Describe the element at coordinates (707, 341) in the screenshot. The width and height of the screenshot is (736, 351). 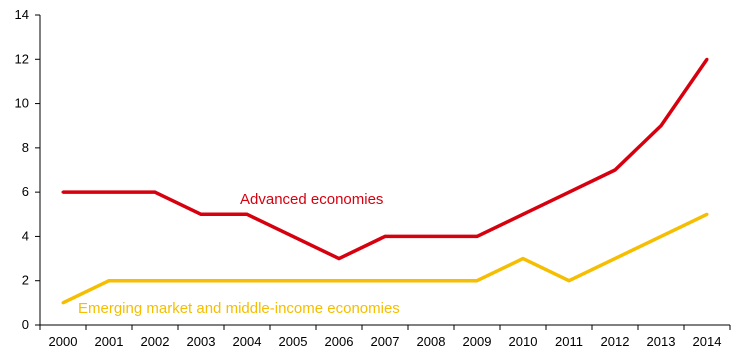
I see `x-tick-label: 2014` at that location.